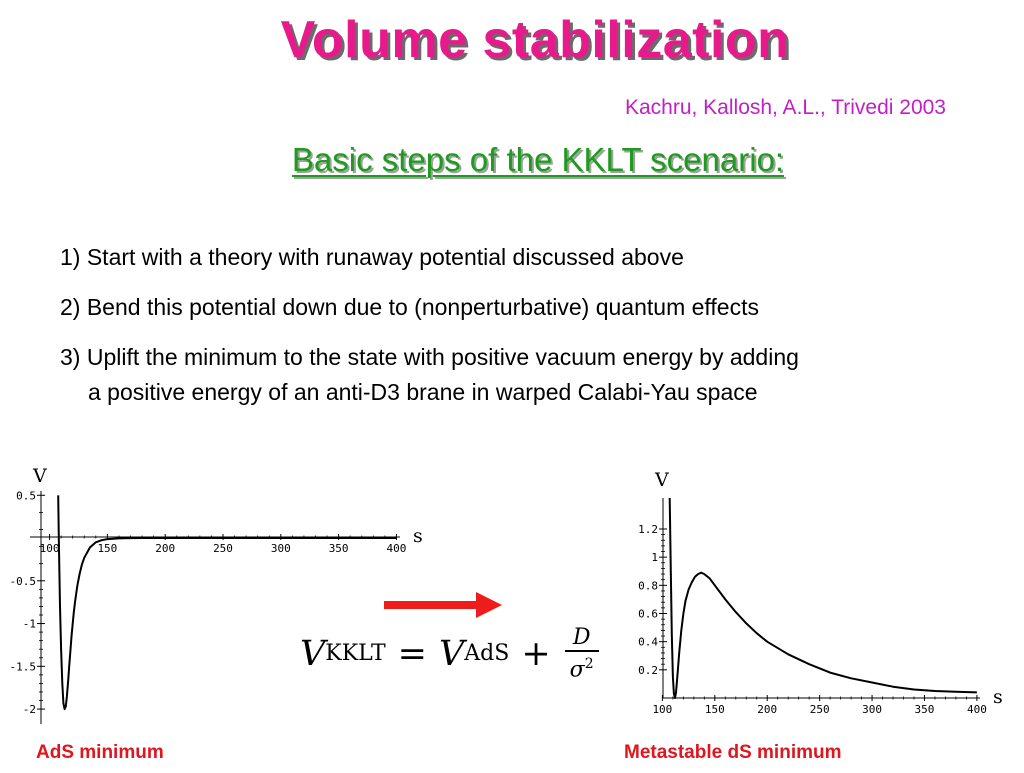  I want to click on formula-rhs-var: V, so click(451, 653).